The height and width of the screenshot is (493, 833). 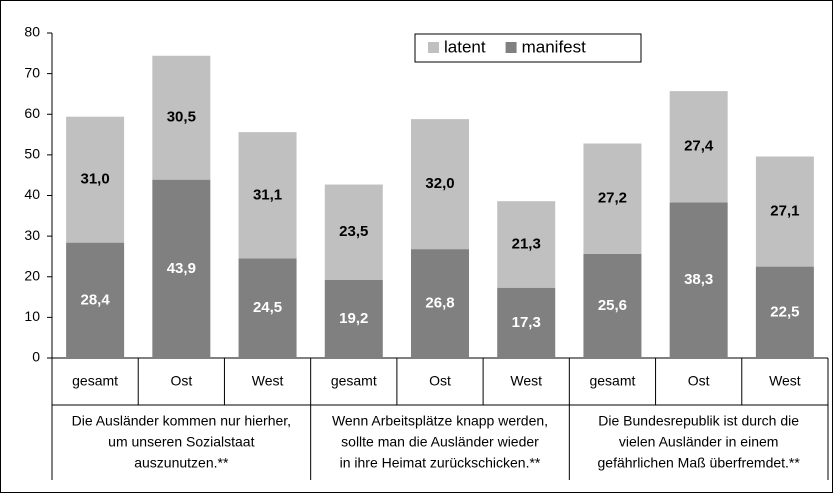 I want to click on value-label: 22,5, so click(x=784, y=311).